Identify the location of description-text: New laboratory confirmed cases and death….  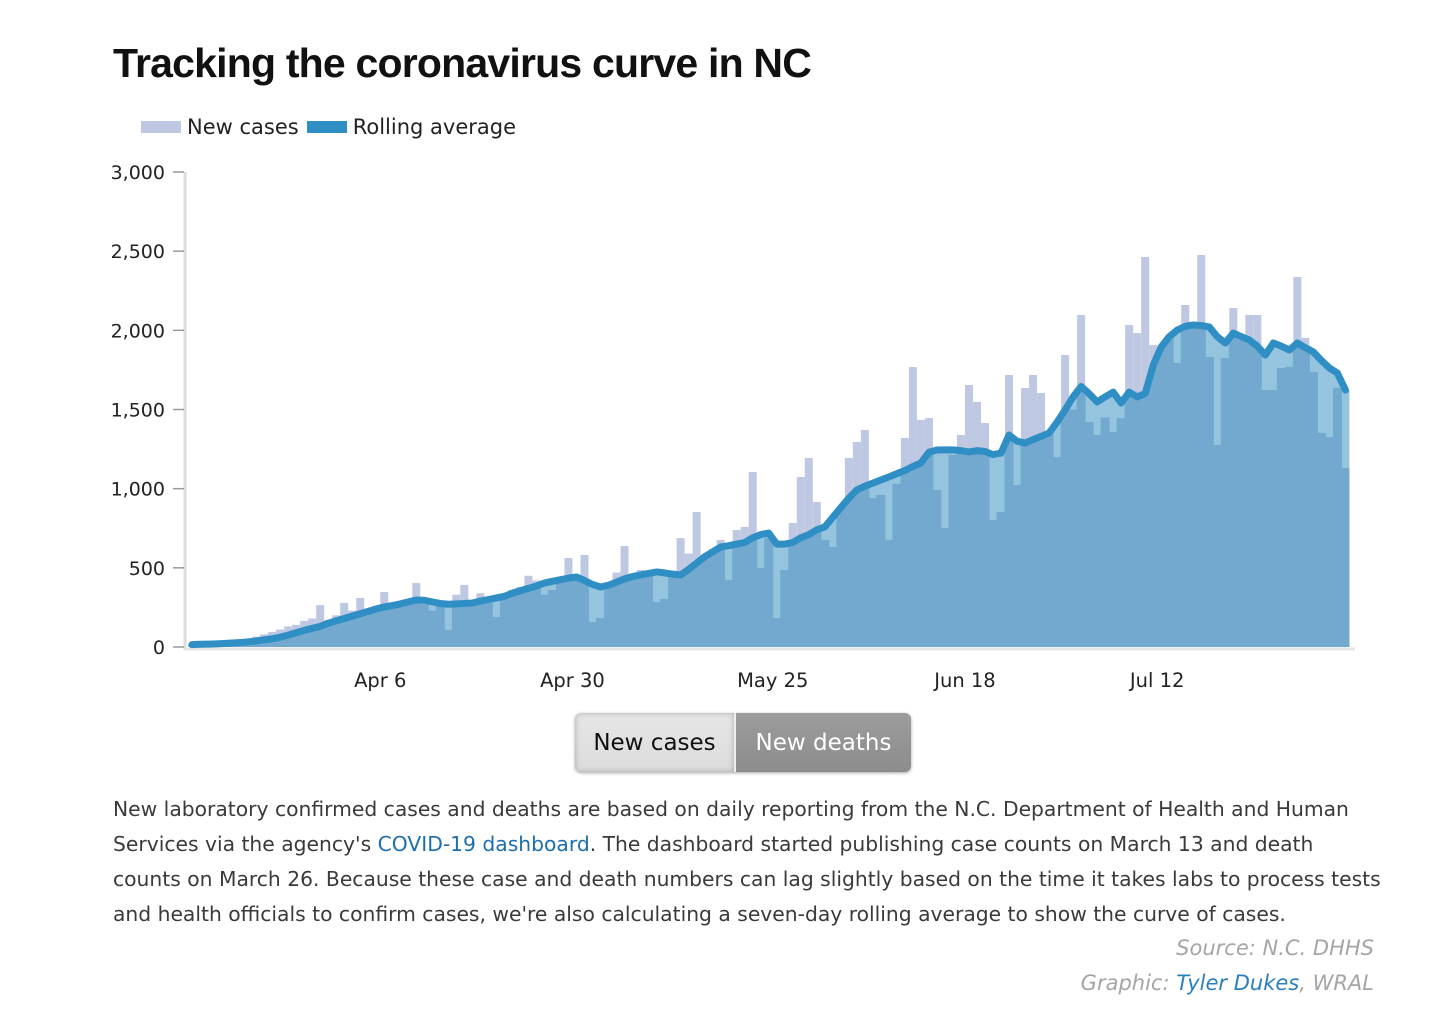
(731, 826).